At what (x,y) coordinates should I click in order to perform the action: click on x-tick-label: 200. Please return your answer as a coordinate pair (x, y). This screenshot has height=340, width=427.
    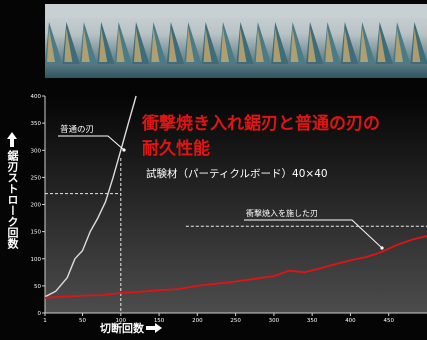
    Looking at the image, I should click on (197, 321).